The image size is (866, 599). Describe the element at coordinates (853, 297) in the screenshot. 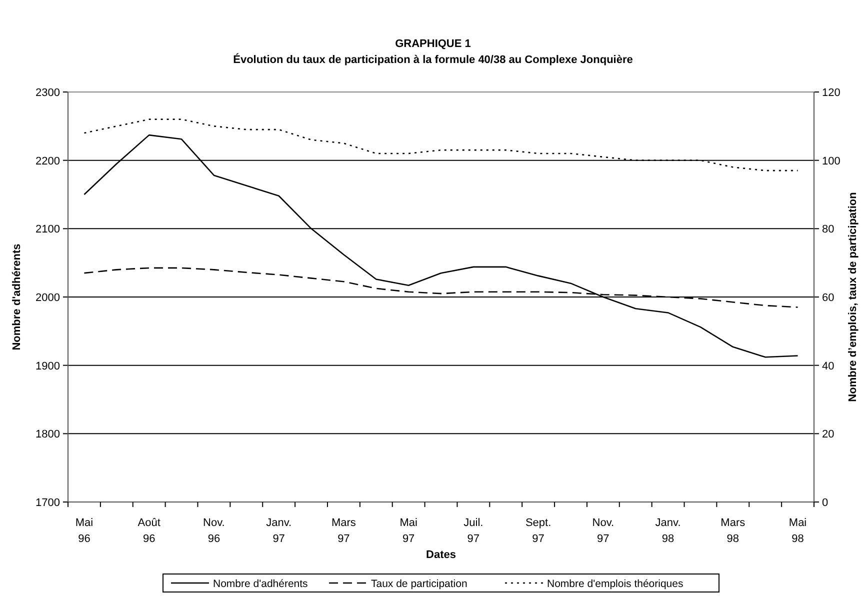

I see `y2-axis-title: Nombre d’emplois, taux de participation` at that location.